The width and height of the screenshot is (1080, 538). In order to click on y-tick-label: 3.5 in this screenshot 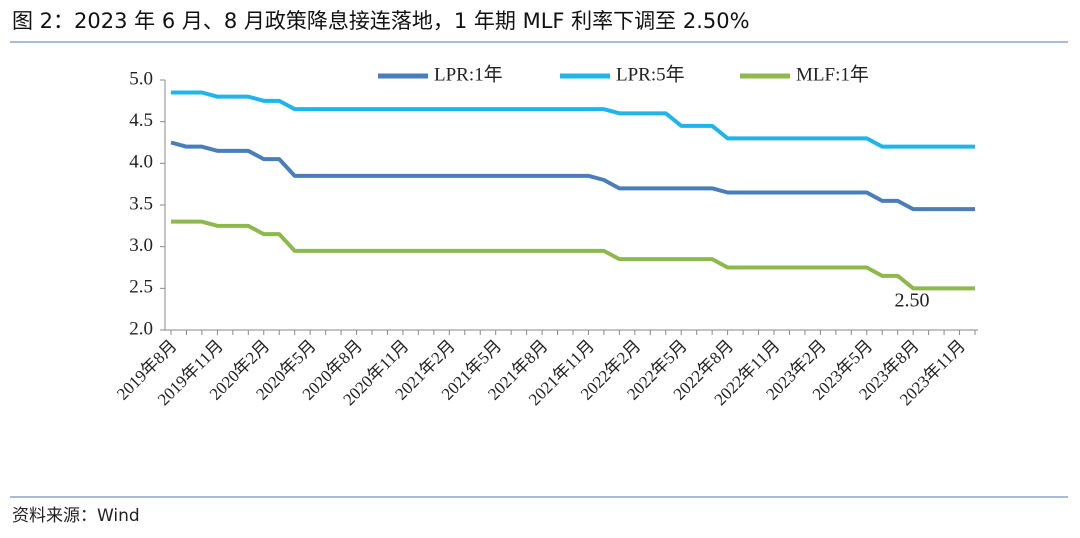, I will do `click(141, 203)`.